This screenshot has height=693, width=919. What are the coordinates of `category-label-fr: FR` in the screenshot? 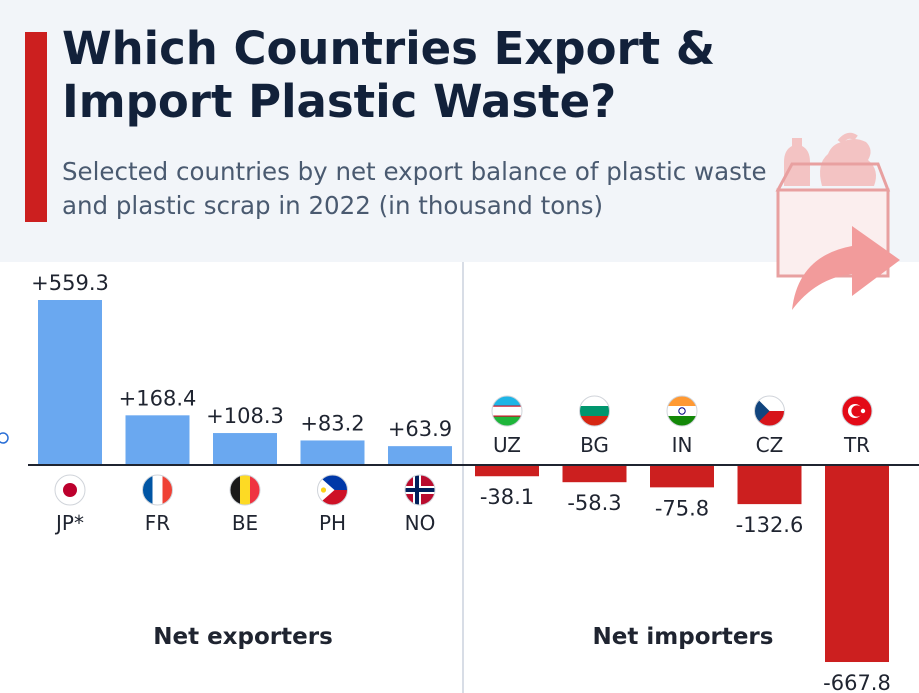 It's located at (158, 523).